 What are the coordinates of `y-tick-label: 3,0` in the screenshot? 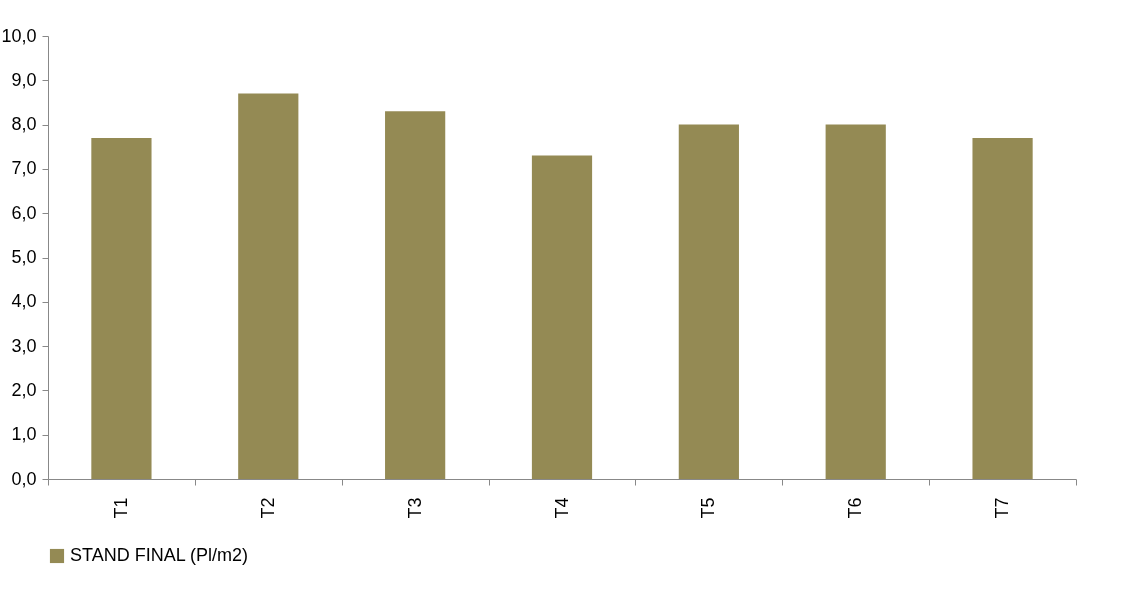 It's located at (24, 345).